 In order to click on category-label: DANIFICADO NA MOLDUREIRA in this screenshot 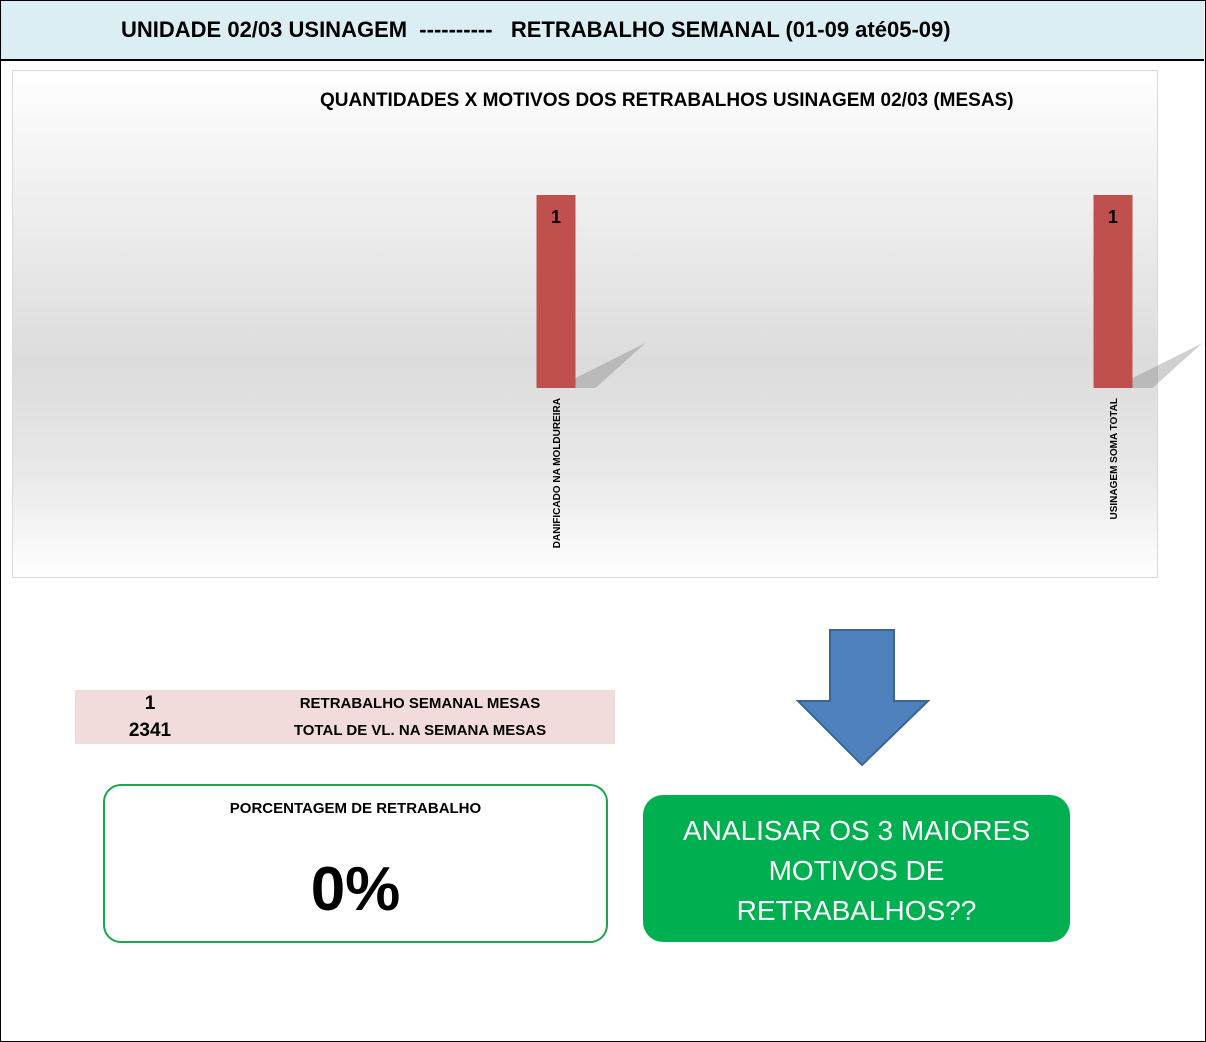, I will do `click(557, 473)`.